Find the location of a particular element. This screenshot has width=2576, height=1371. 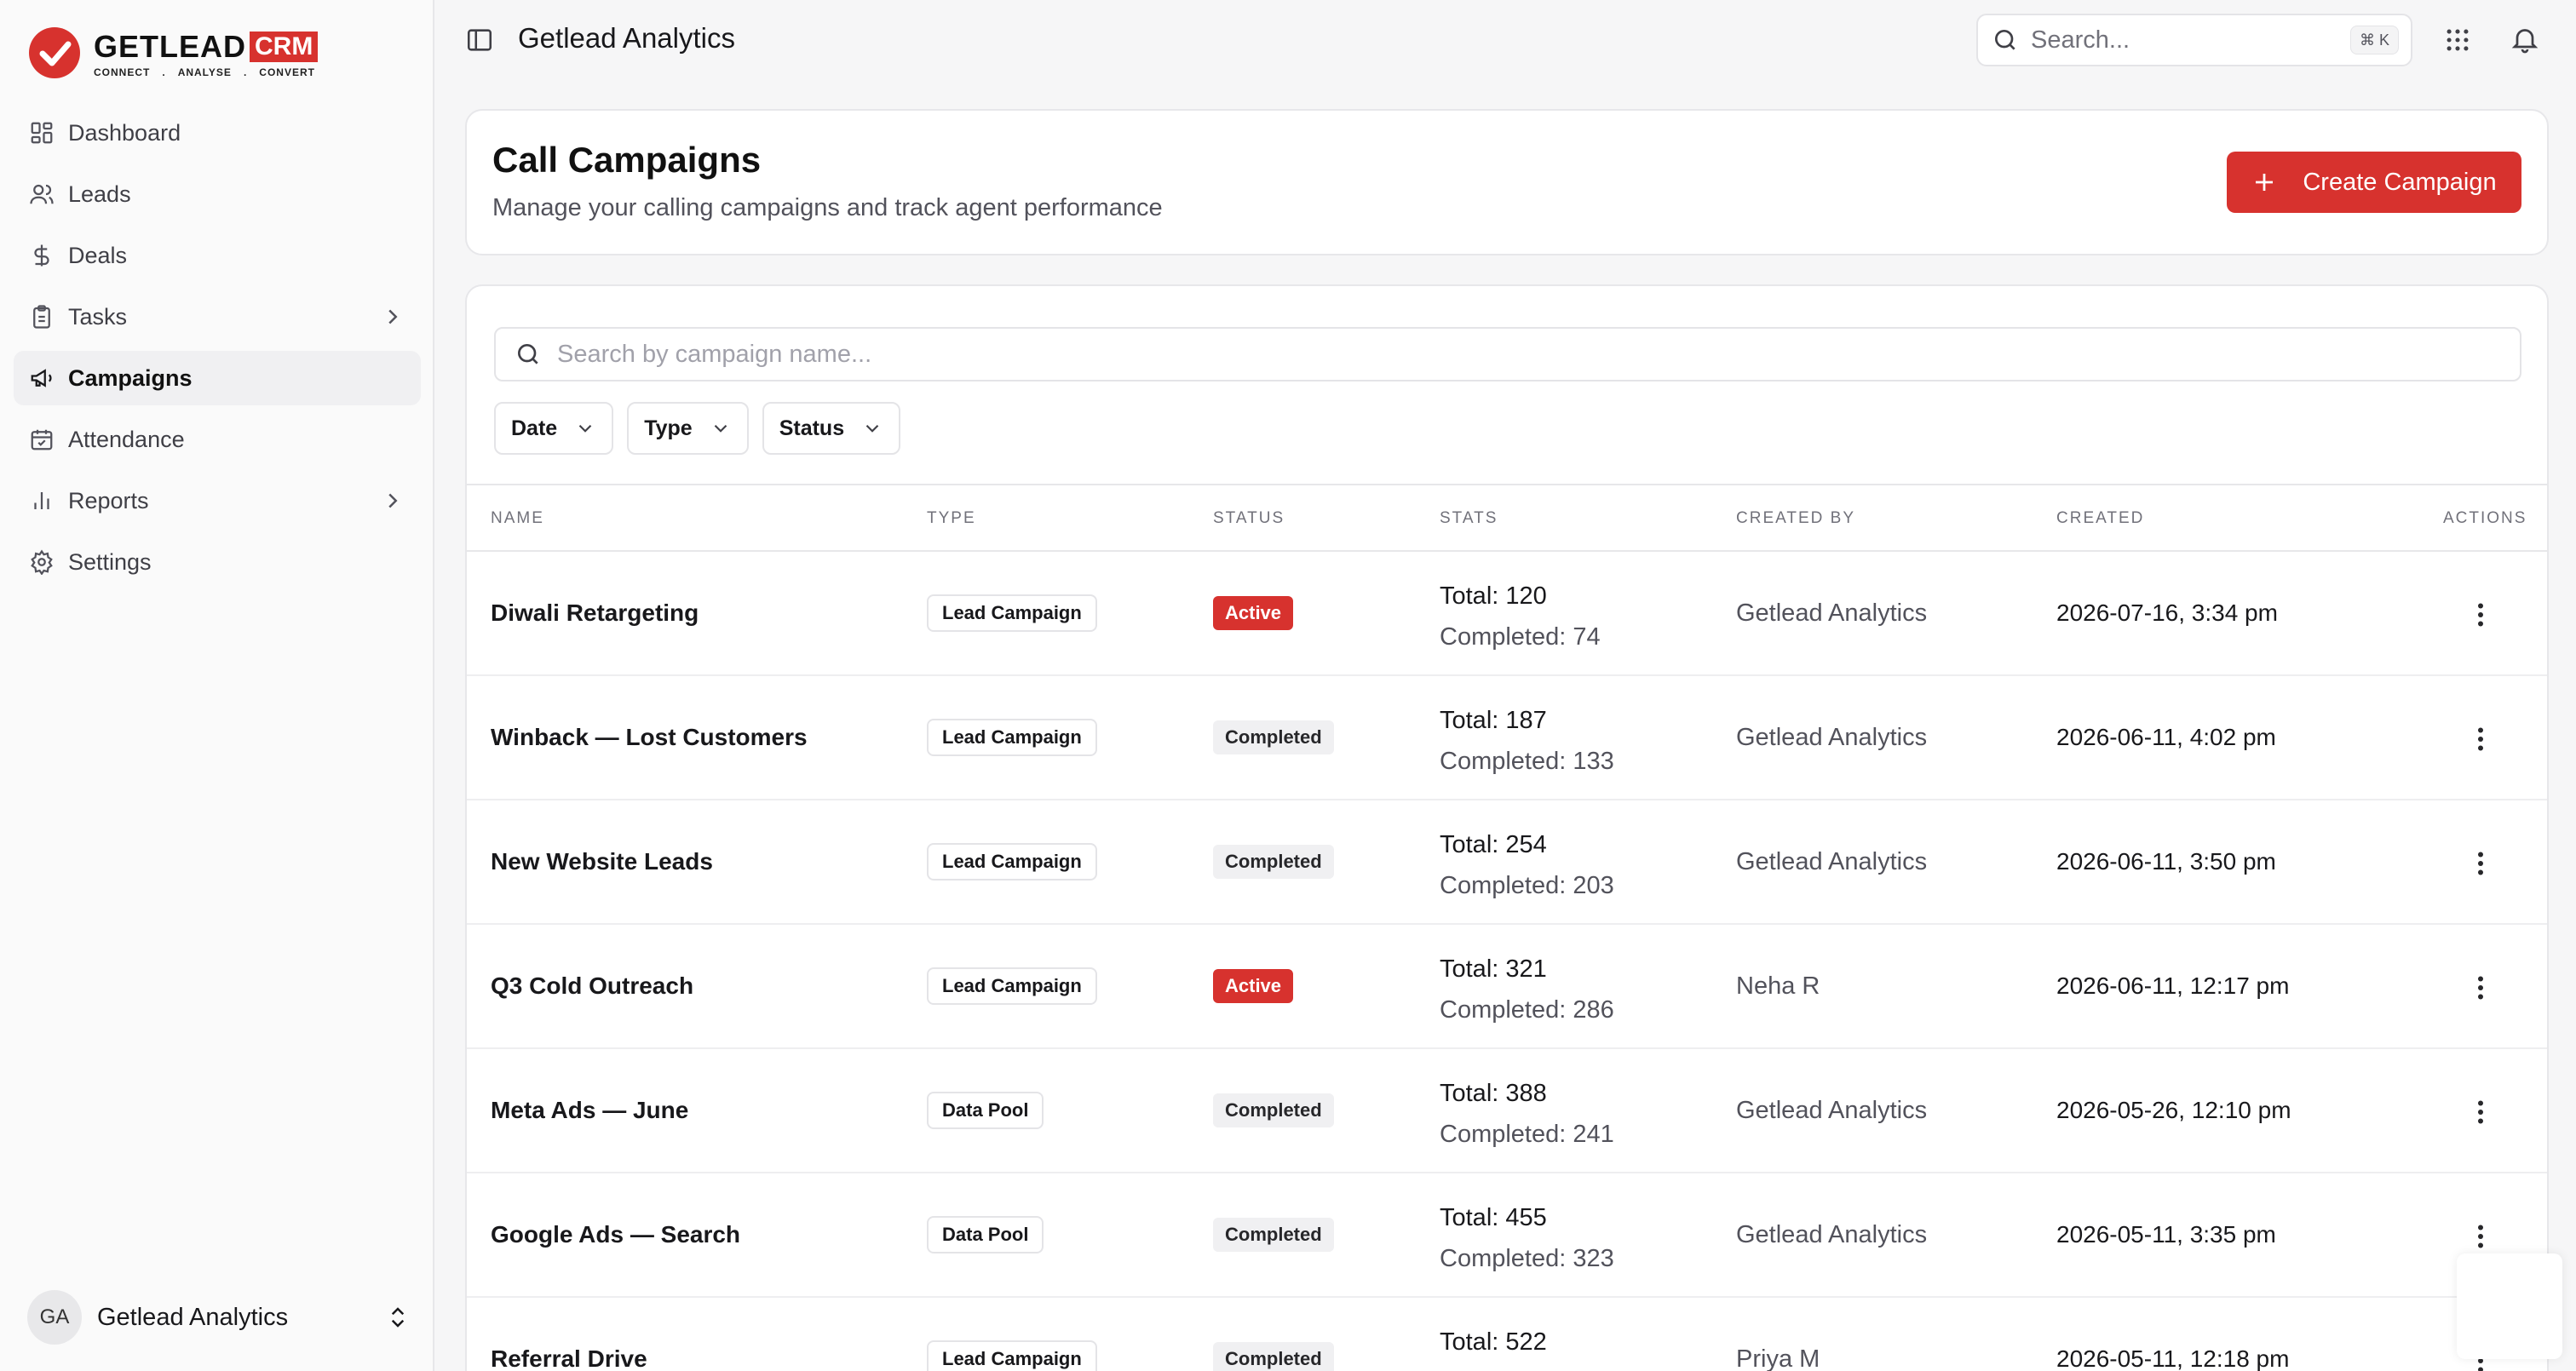

created-date: 2026-05-26, 12:10 pm is located at coordinates (2174, 1110).